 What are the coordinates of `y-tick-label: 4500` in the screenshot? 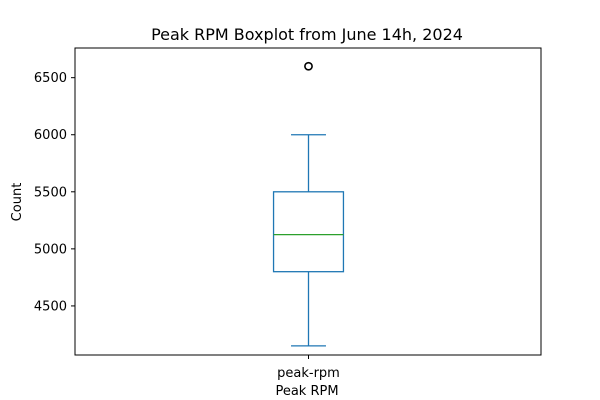 It's located at (50, 306).